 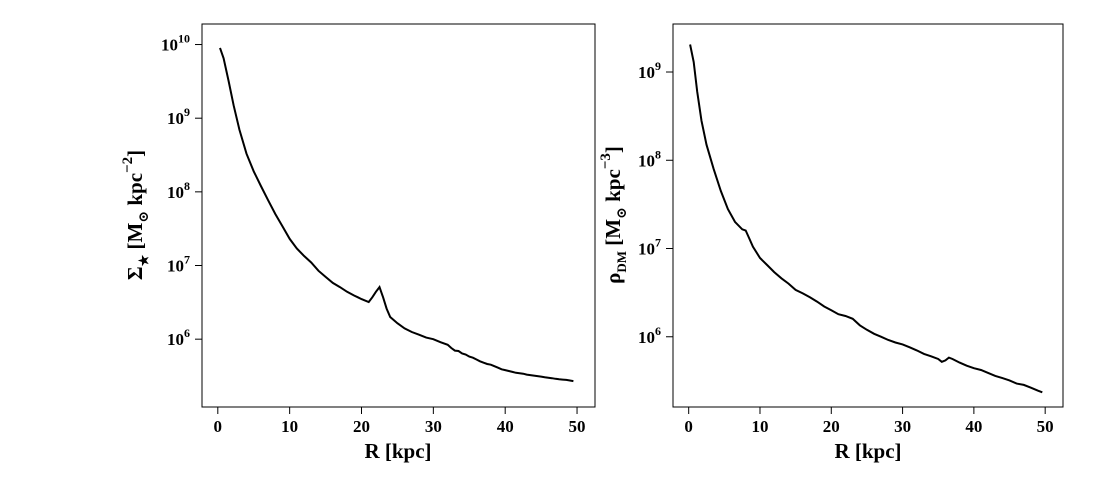 I want to click on y-axis-label: Σ★ [M⊙ kpc−2], so click(x=136, y=215).